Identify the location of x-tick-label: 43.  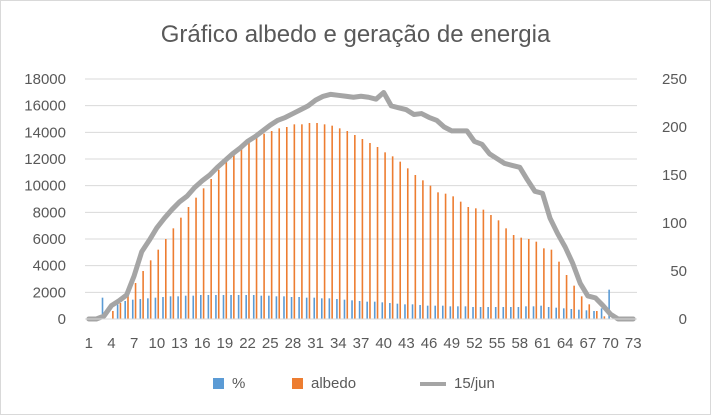
(406, 343).